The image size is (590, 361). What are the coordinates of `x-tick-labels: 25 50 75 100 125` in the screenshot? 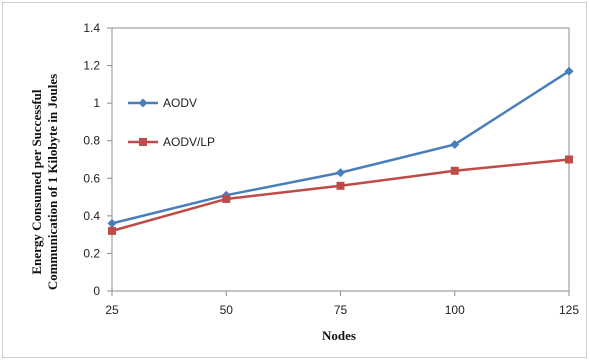 It's located at (342, 310).